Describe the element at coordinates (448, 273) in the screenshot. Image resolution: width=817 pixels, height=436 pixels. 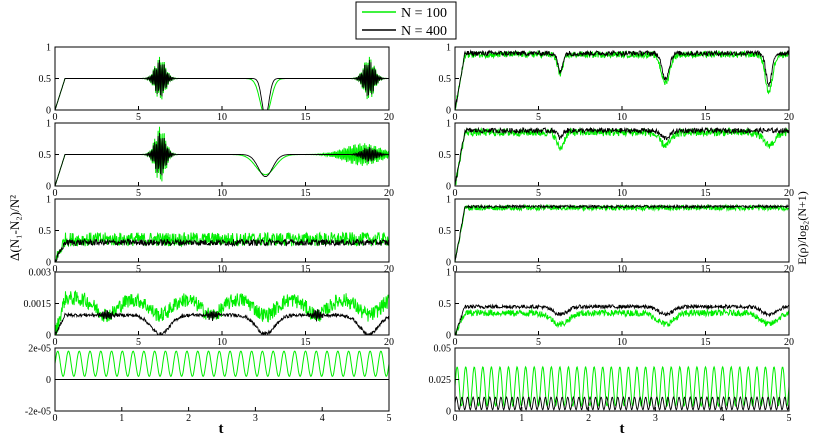
I see `right-panel-4-ytick-label-2: 1` at that location.